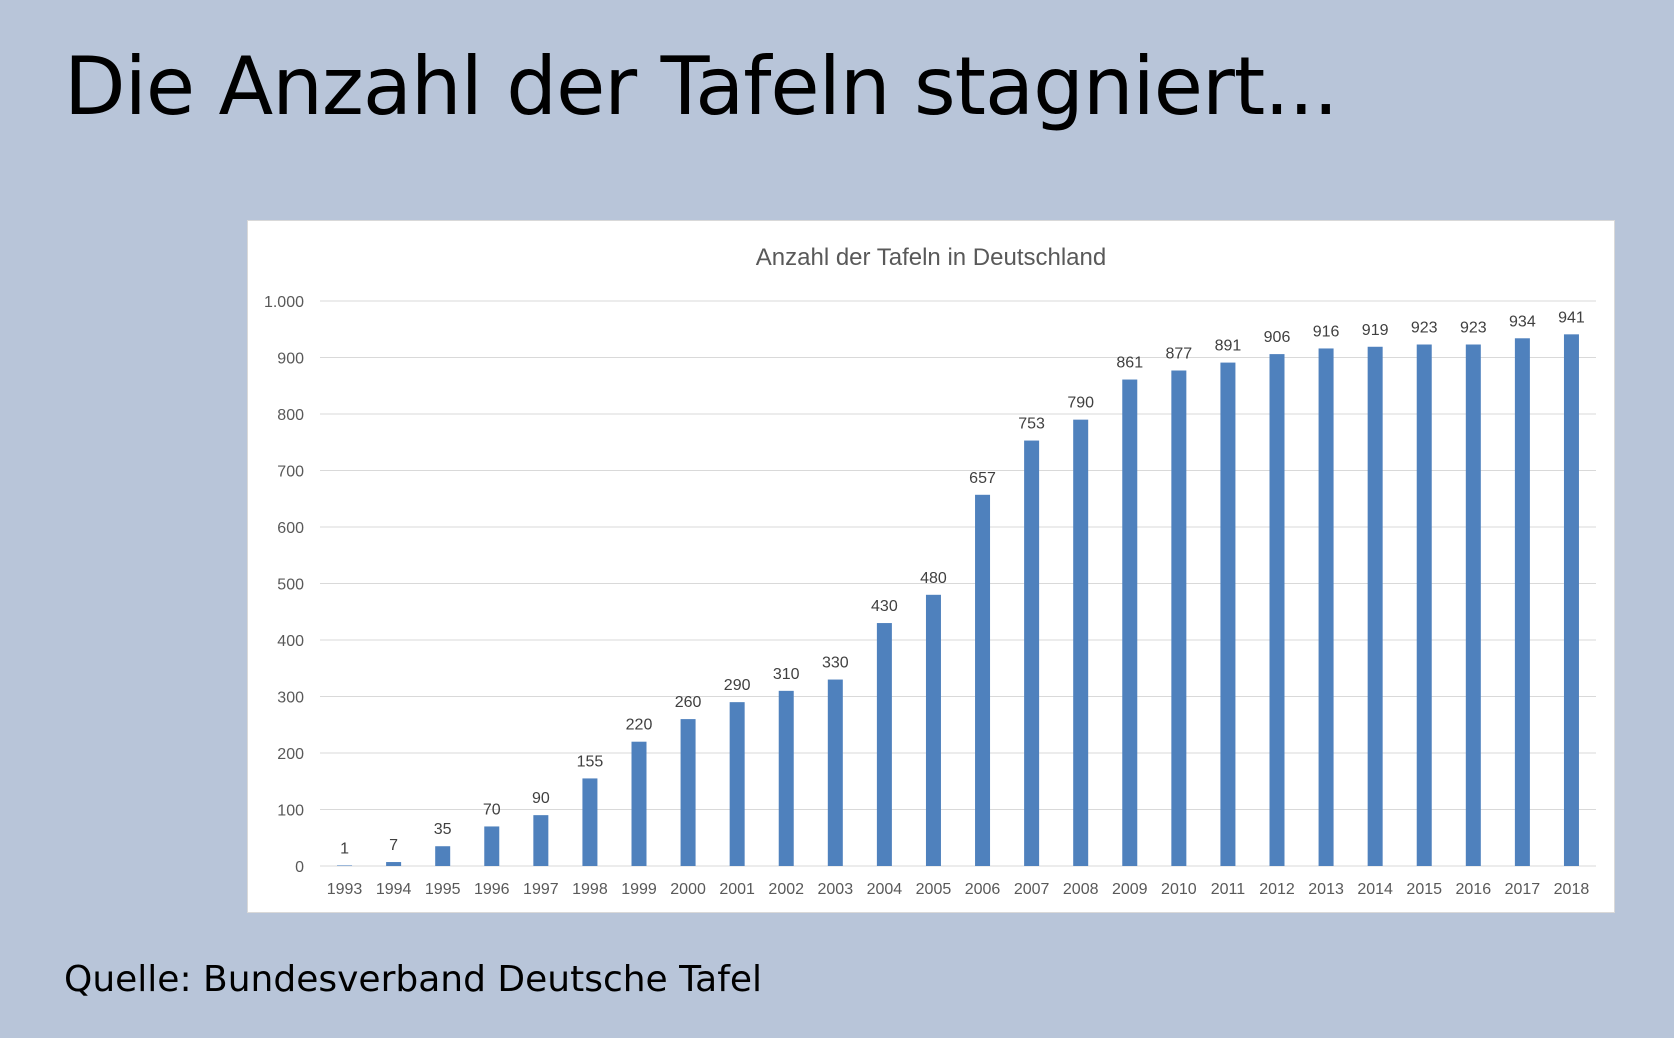  Describe the element at coordinates (836, 889) in the screenshot. I see `x-tick-label: 2003` at that location.